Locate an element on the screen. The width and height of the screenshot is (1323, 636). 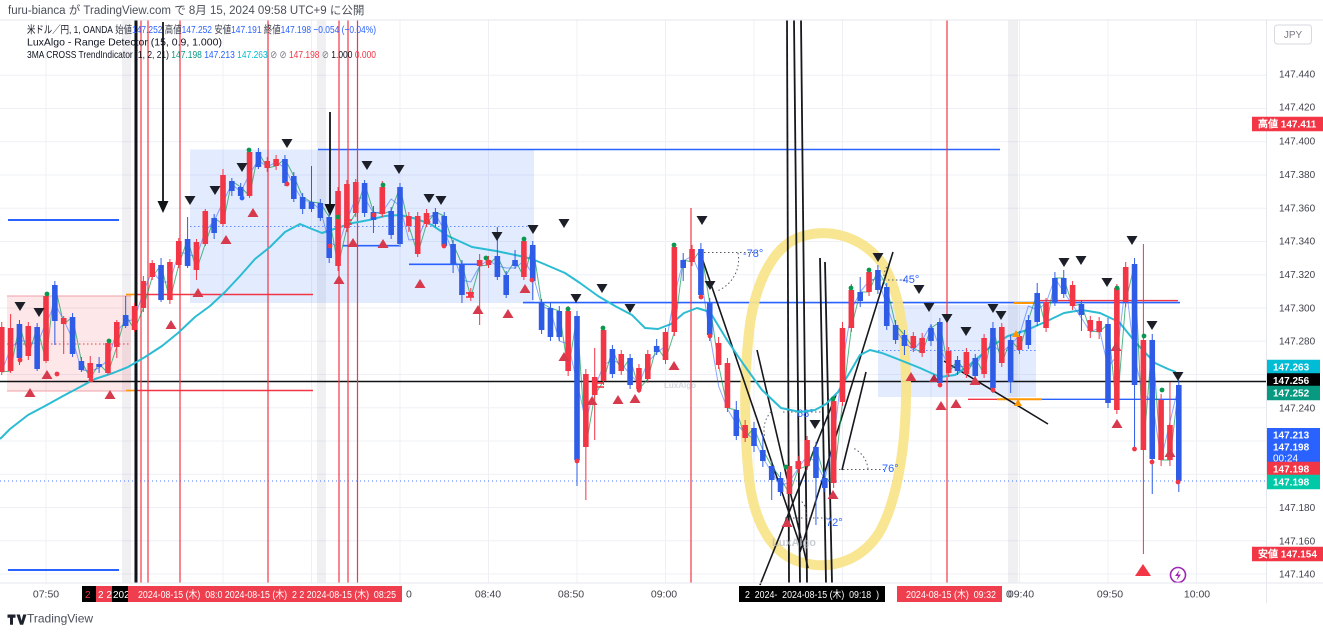
svg-text: 147.360 is located at coordinates (1297, 209).